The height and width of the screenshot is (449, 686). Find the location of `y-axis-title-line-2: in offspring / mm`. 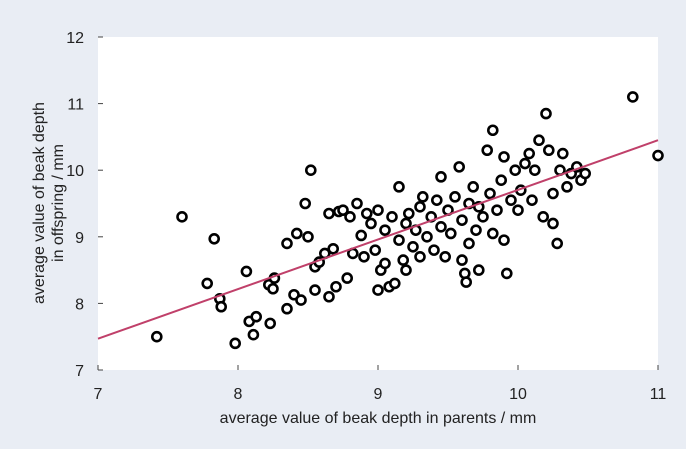

y-axis-title-line-2: in offspring / mm is located at coordinates (58, 203).